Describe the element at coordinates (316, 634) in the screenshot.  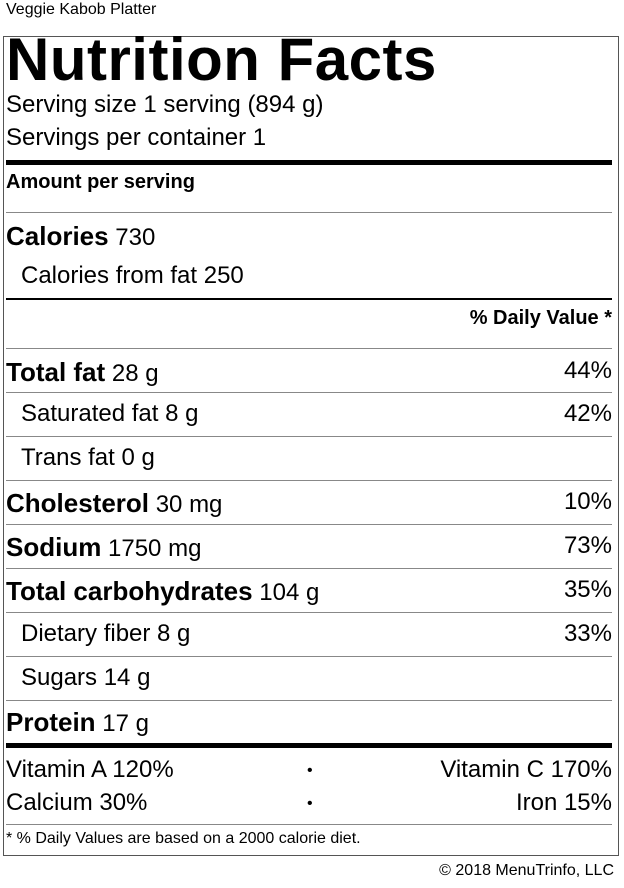
I see `dietary-fiber-row: Dietary fiber 8 g 33%` at that location.